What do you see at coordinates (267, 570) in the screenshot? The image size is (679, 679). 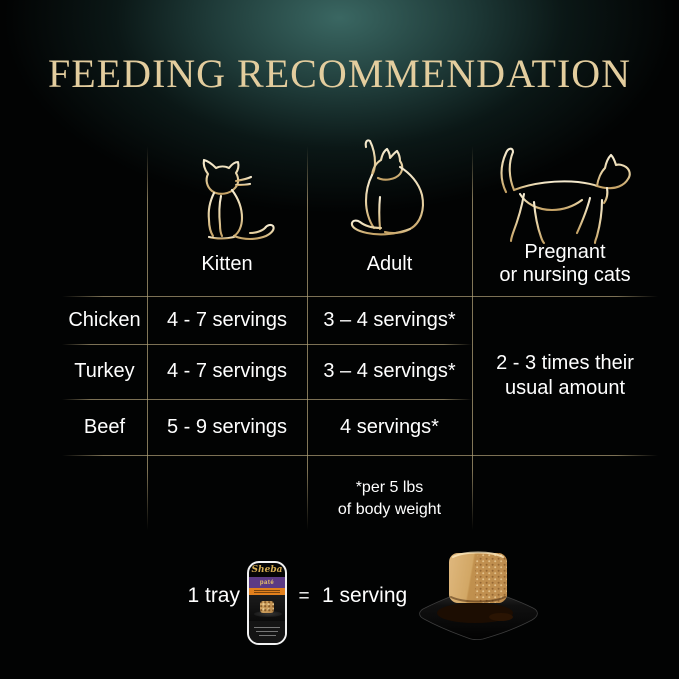 I see `sheba-brand-logo: Sheba` at bounding box center [267, 570].